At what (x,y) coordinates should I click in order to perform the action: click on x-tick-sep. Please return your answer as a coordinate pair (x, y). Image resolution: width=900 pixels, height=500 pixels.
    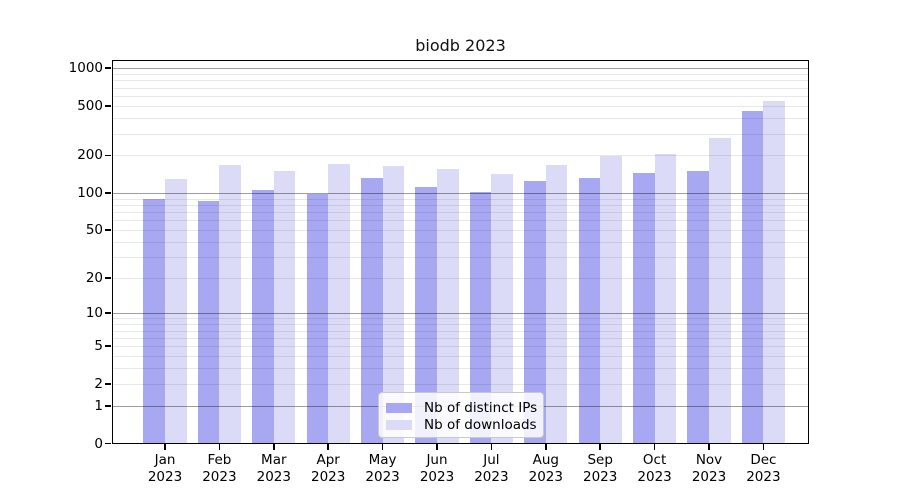
    Looking at the image, I should click on (600, 446).